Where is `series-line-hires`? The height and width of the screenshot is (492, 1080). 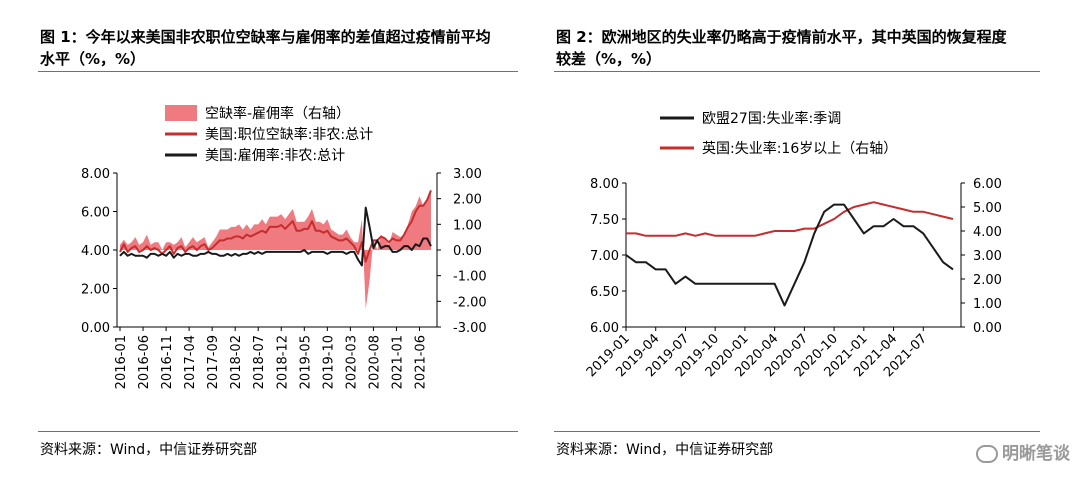
series-line-hires is located at coordinates (275, 236).